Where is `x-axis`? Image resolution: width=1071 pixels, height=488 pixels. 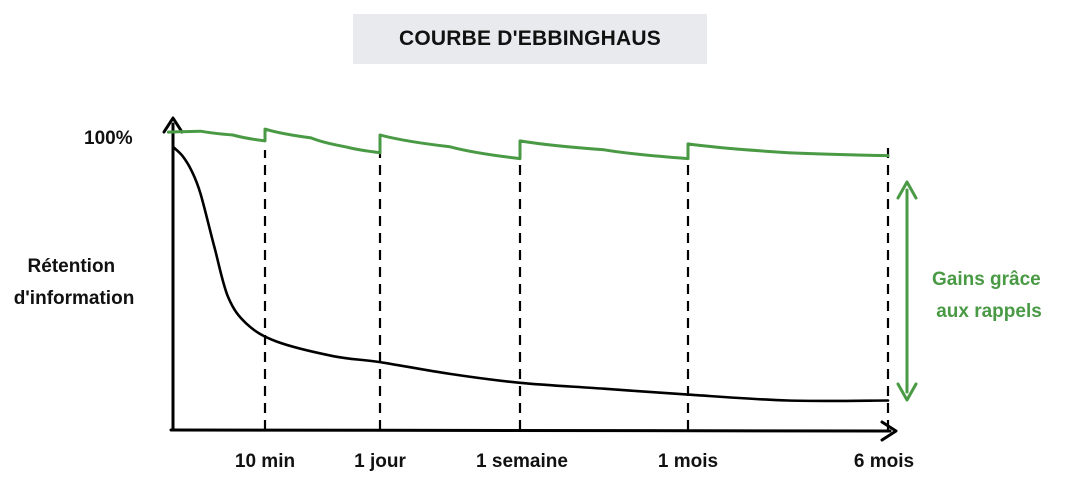 x-axis is located at coordinates (530, 430).